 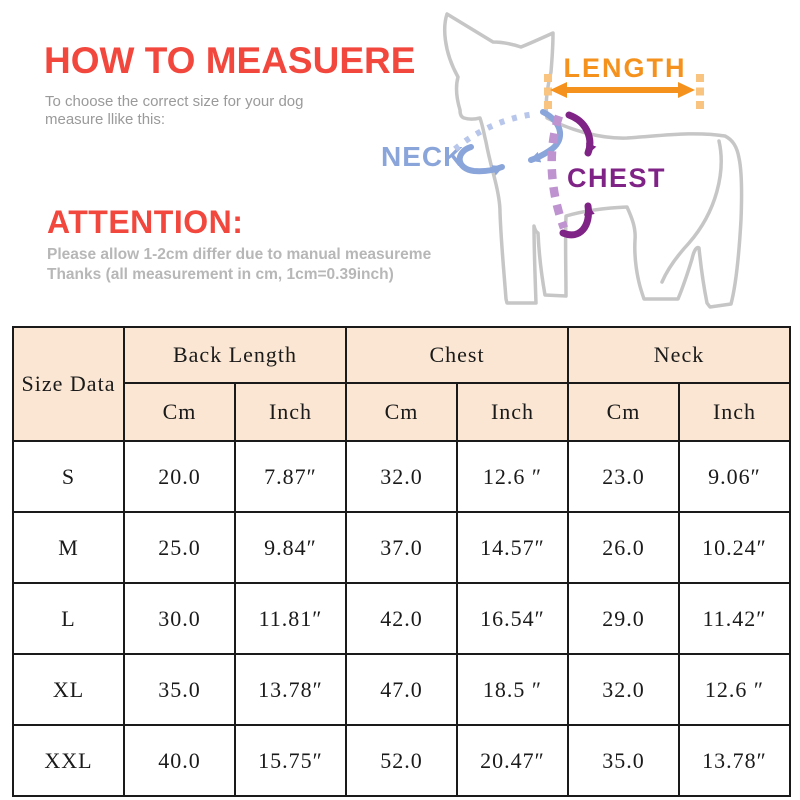 I want to click on value-cell: 16.54″, so click(x=512, y=618).